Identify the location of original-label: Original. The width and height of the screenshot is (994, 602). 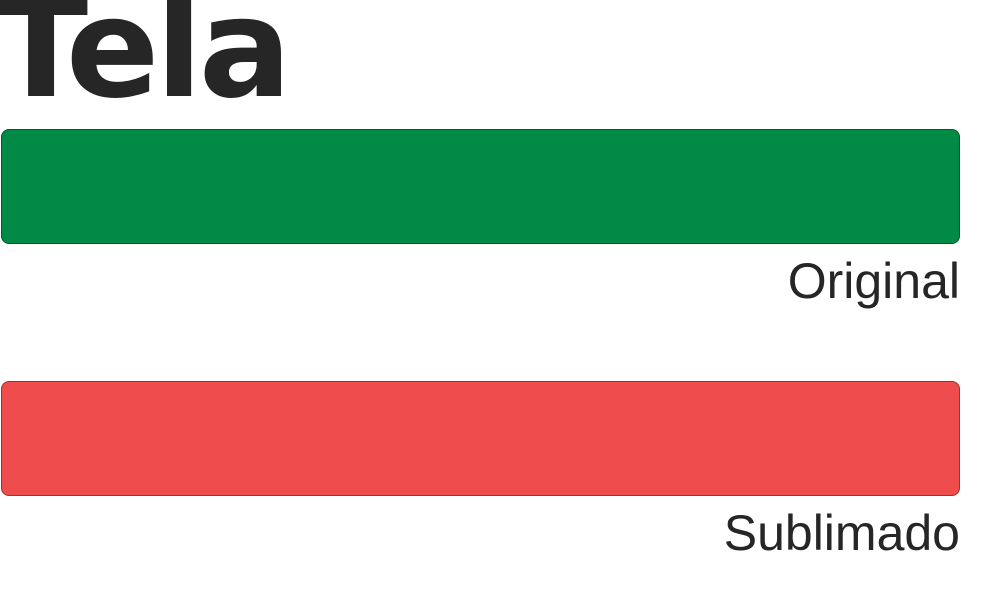
(873, 281).